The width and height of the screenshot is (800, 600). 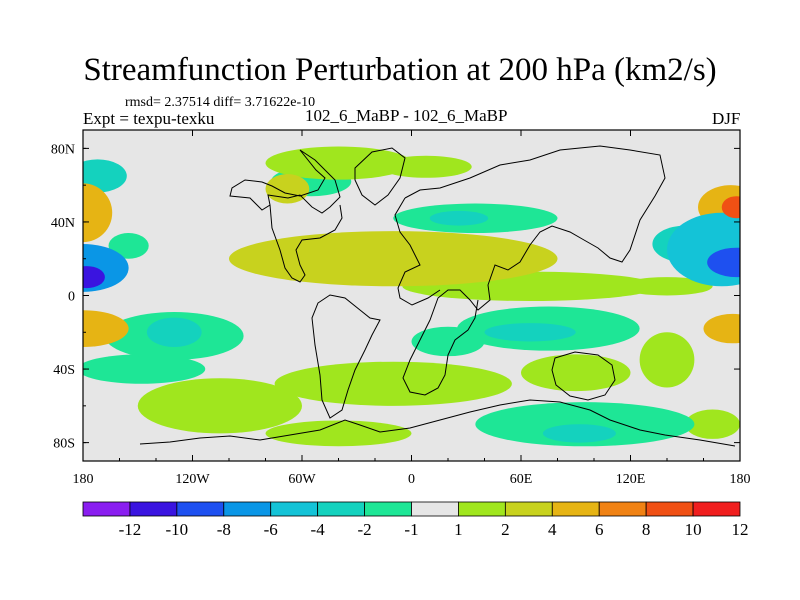 I want to click on coastline-eurasia-africa, so click(x=534, y=270).